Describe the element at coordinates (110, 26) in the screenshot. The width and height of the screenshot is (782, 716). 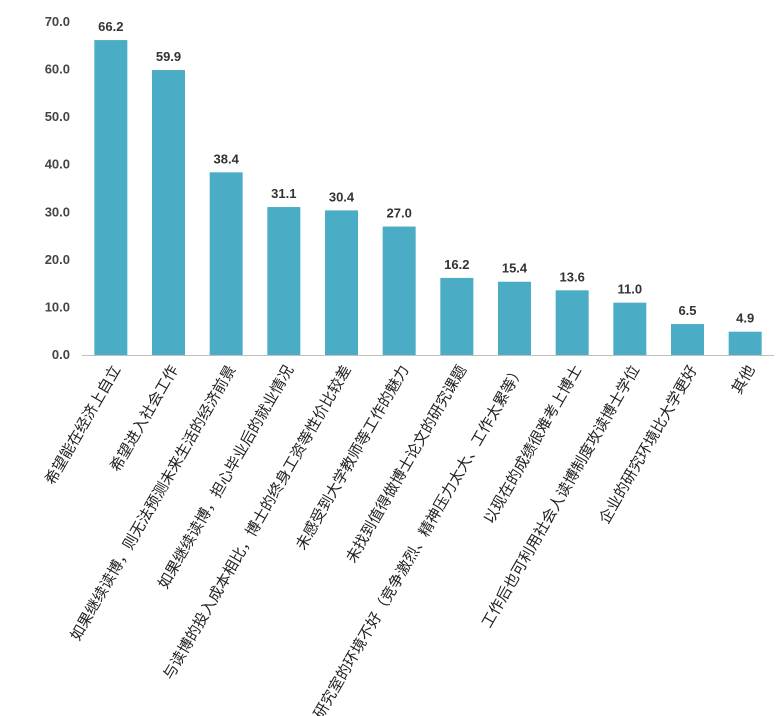
I see `bar-value-label: 66.2` at that location.